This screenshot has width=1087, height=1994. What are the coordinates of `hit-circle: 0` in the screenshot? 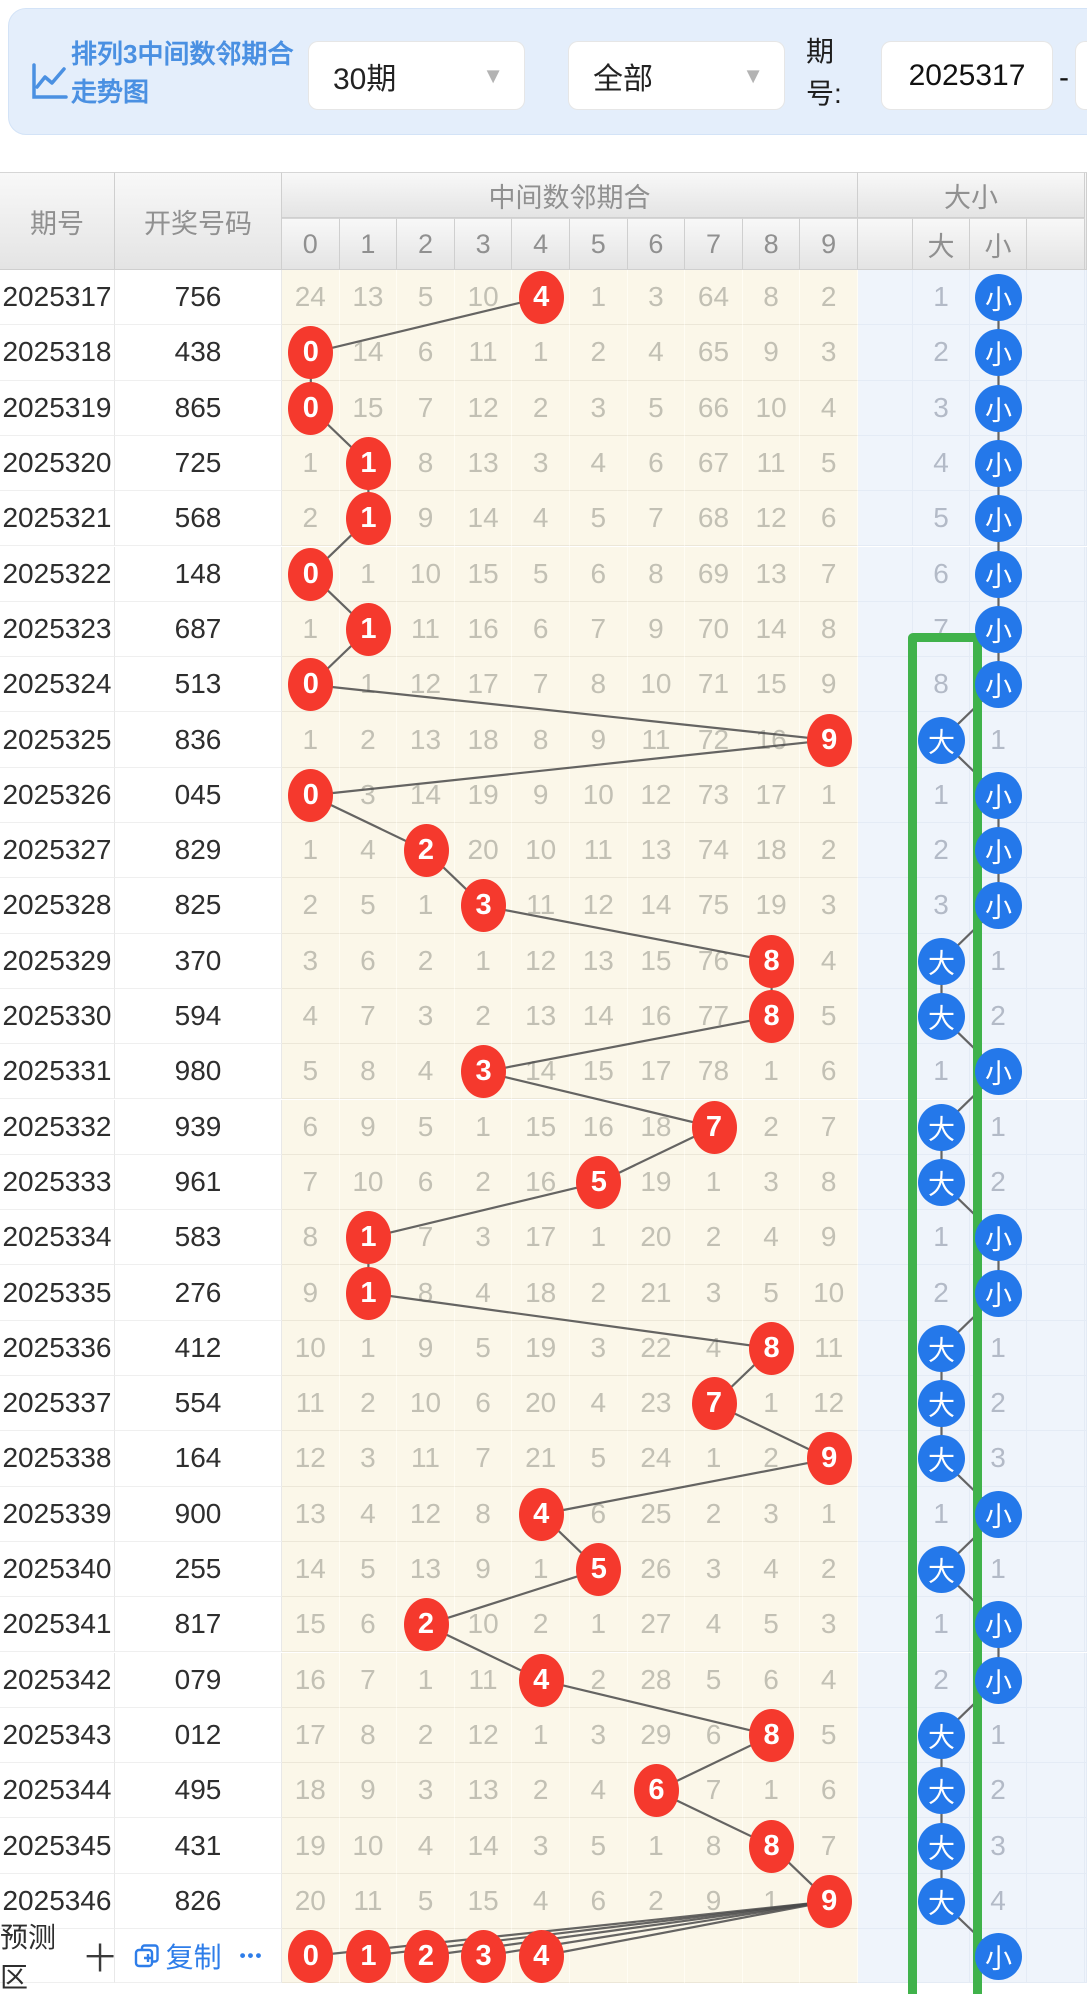 It's located at (311, 408).